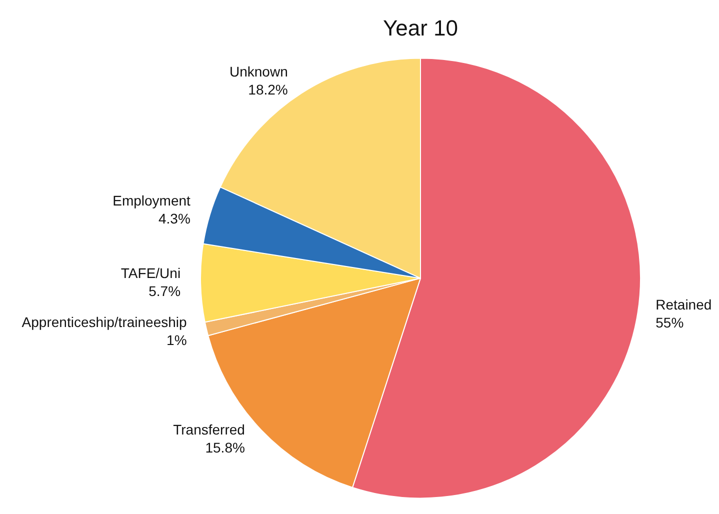 This screenshot has width=719, height=514. What do you see at coordinates (670, 322) in the screenshot?
I see `data-label: 55%` at bounding box center [670, 322].